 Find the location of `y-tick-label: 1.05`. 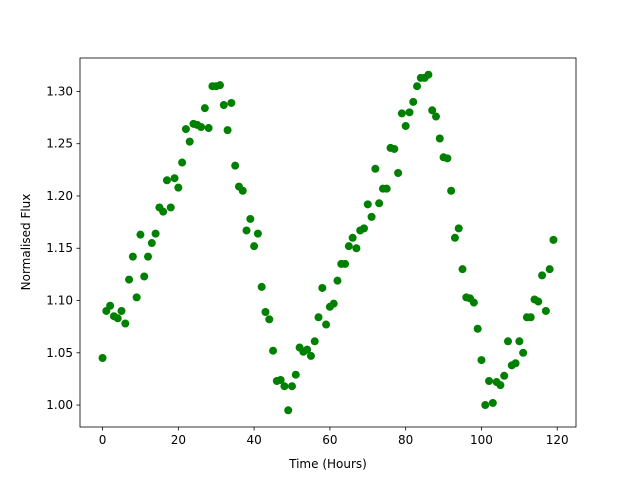

y-tick-label: 1.05 is located at coordinates (59, 353).